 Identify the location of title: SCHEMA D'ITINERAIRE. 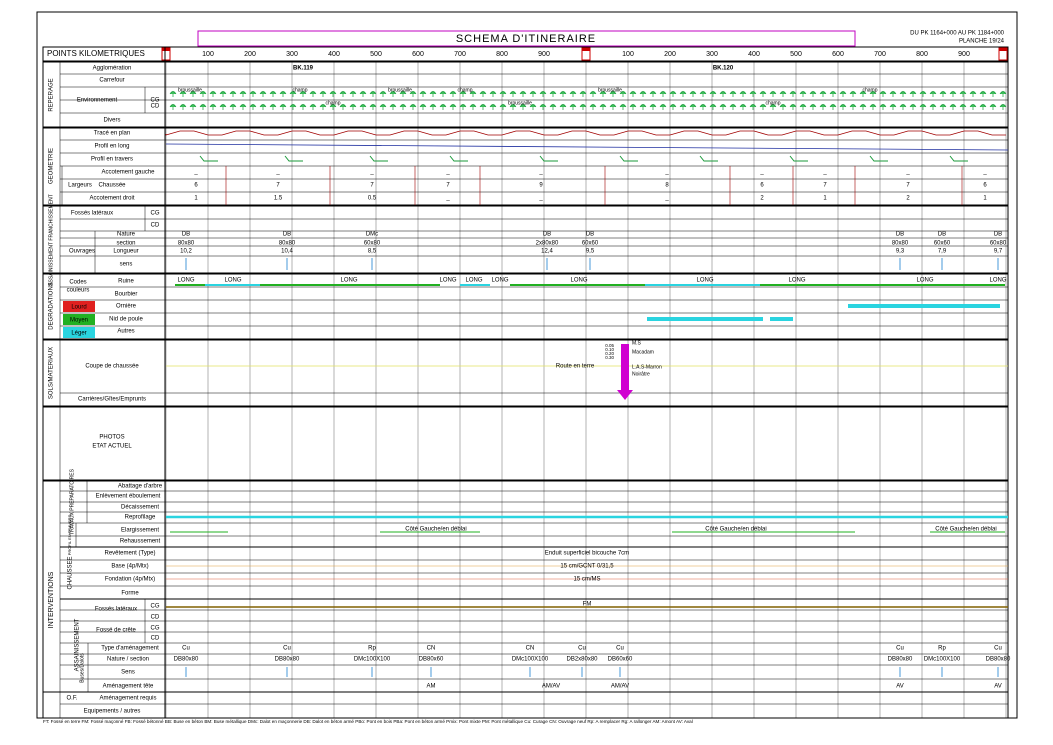
(526, 39).